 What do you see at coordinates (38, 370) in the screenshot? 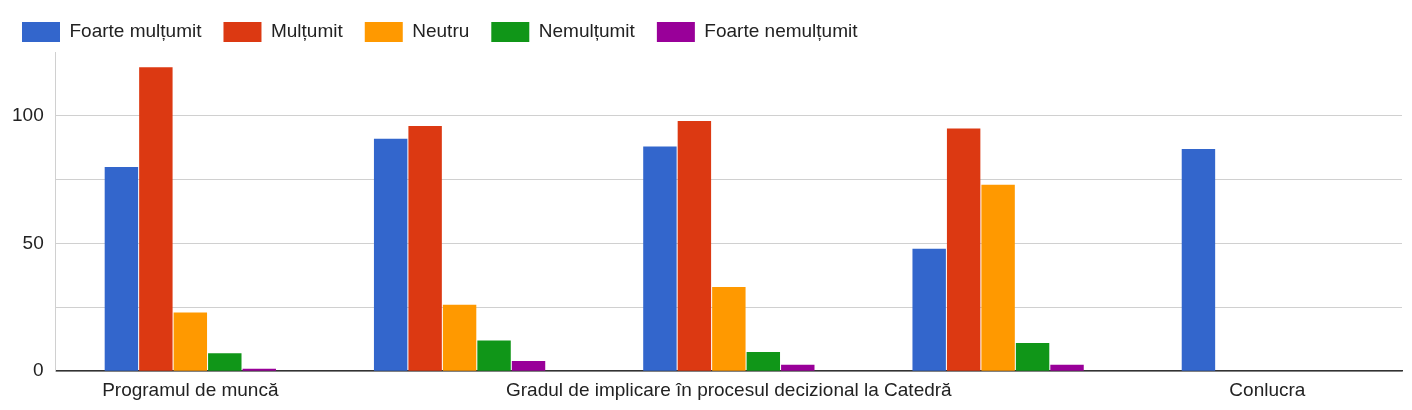
I see `y-tick-label: 0` at bounding box center [38, 370].